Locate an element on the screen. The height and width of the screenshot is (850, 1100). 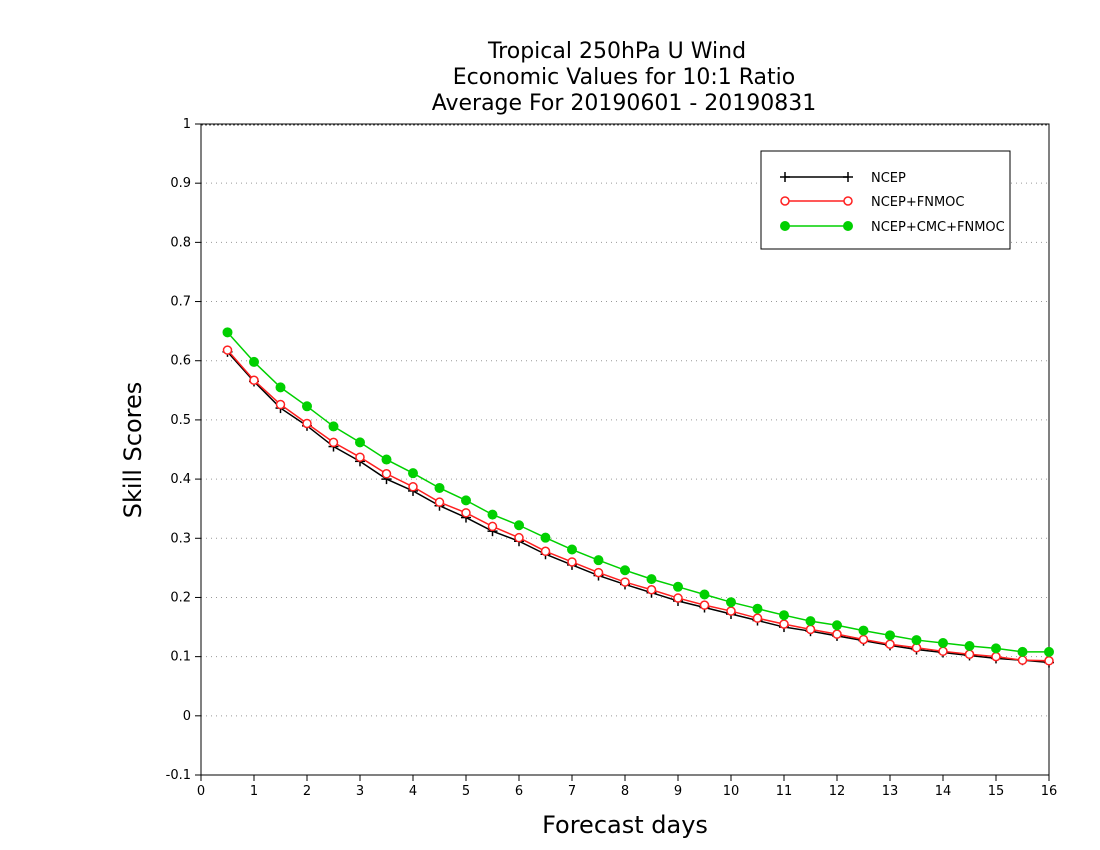
title-line-2: Economic Values for 10:1 Ratio is located at coordinates (624, 77).